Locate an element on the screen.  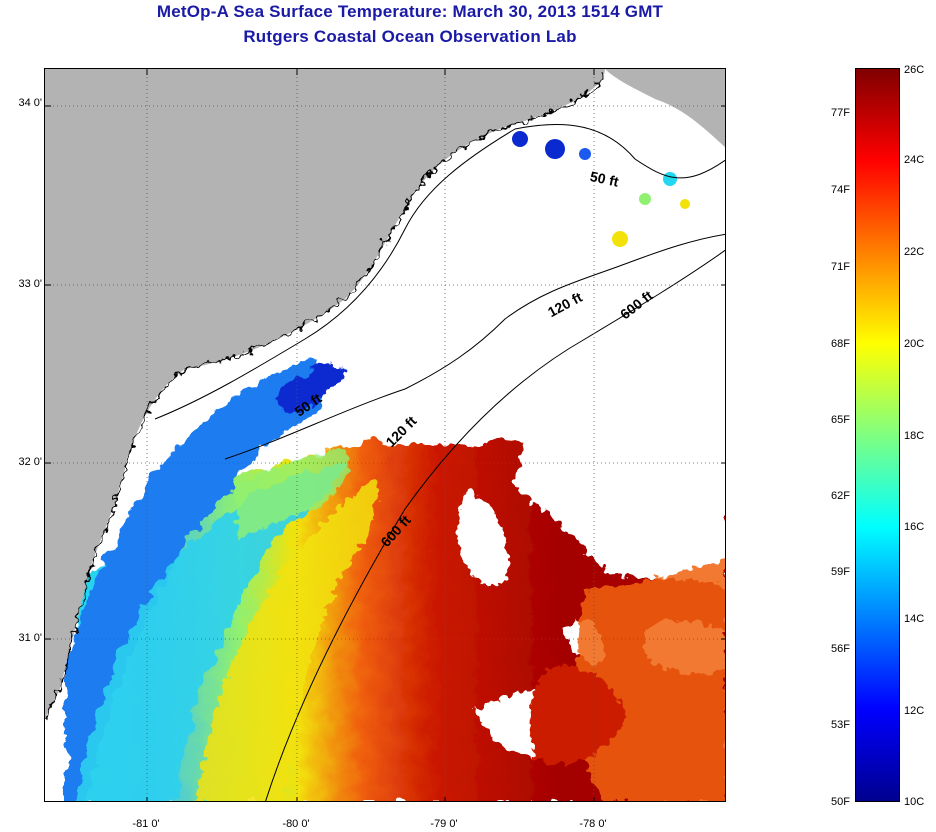
orange-east is located at coordinates (627, 680).